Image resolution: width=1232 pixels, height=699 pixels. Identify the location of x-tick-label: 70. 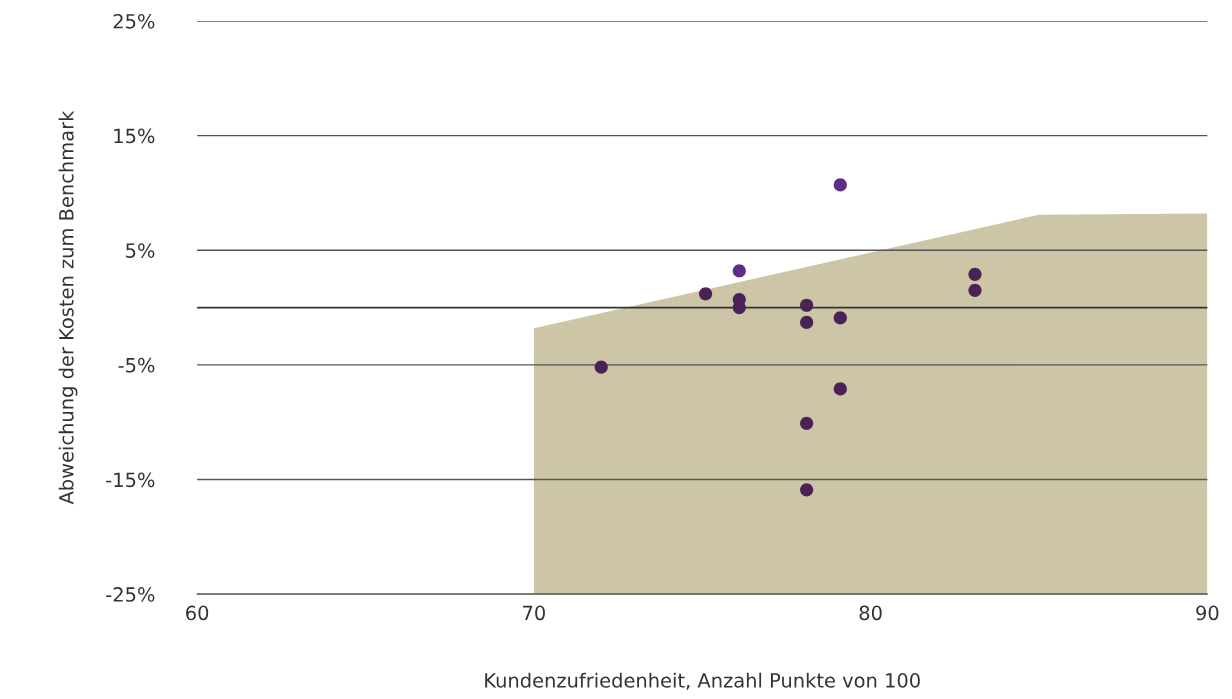
(534, 613).